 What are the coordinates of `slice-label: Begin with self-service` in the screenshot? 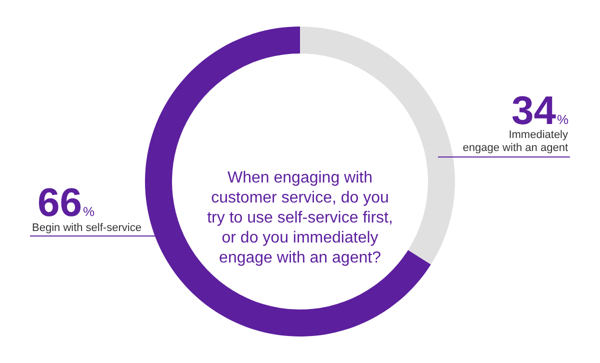 It's located at (87, 228).